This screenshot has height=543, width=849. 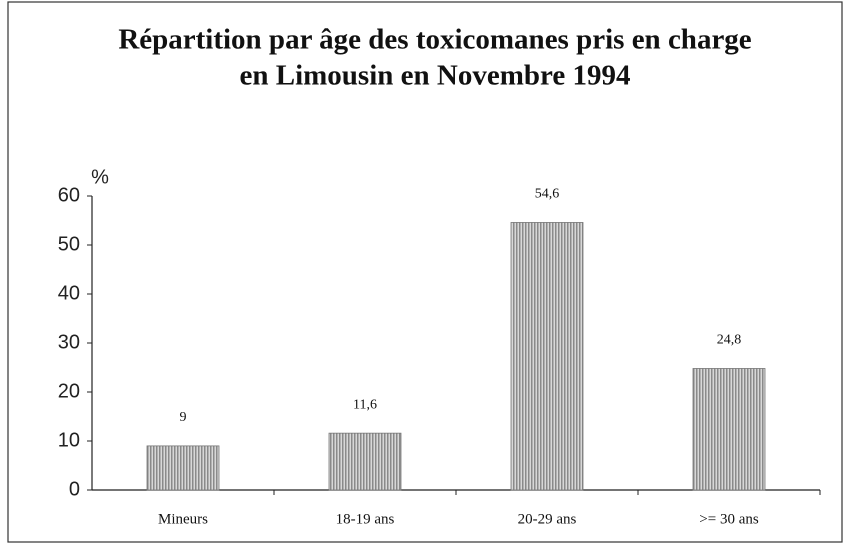 I want to click on x-tick-label: Mineurs, so click(x=183, y=519).